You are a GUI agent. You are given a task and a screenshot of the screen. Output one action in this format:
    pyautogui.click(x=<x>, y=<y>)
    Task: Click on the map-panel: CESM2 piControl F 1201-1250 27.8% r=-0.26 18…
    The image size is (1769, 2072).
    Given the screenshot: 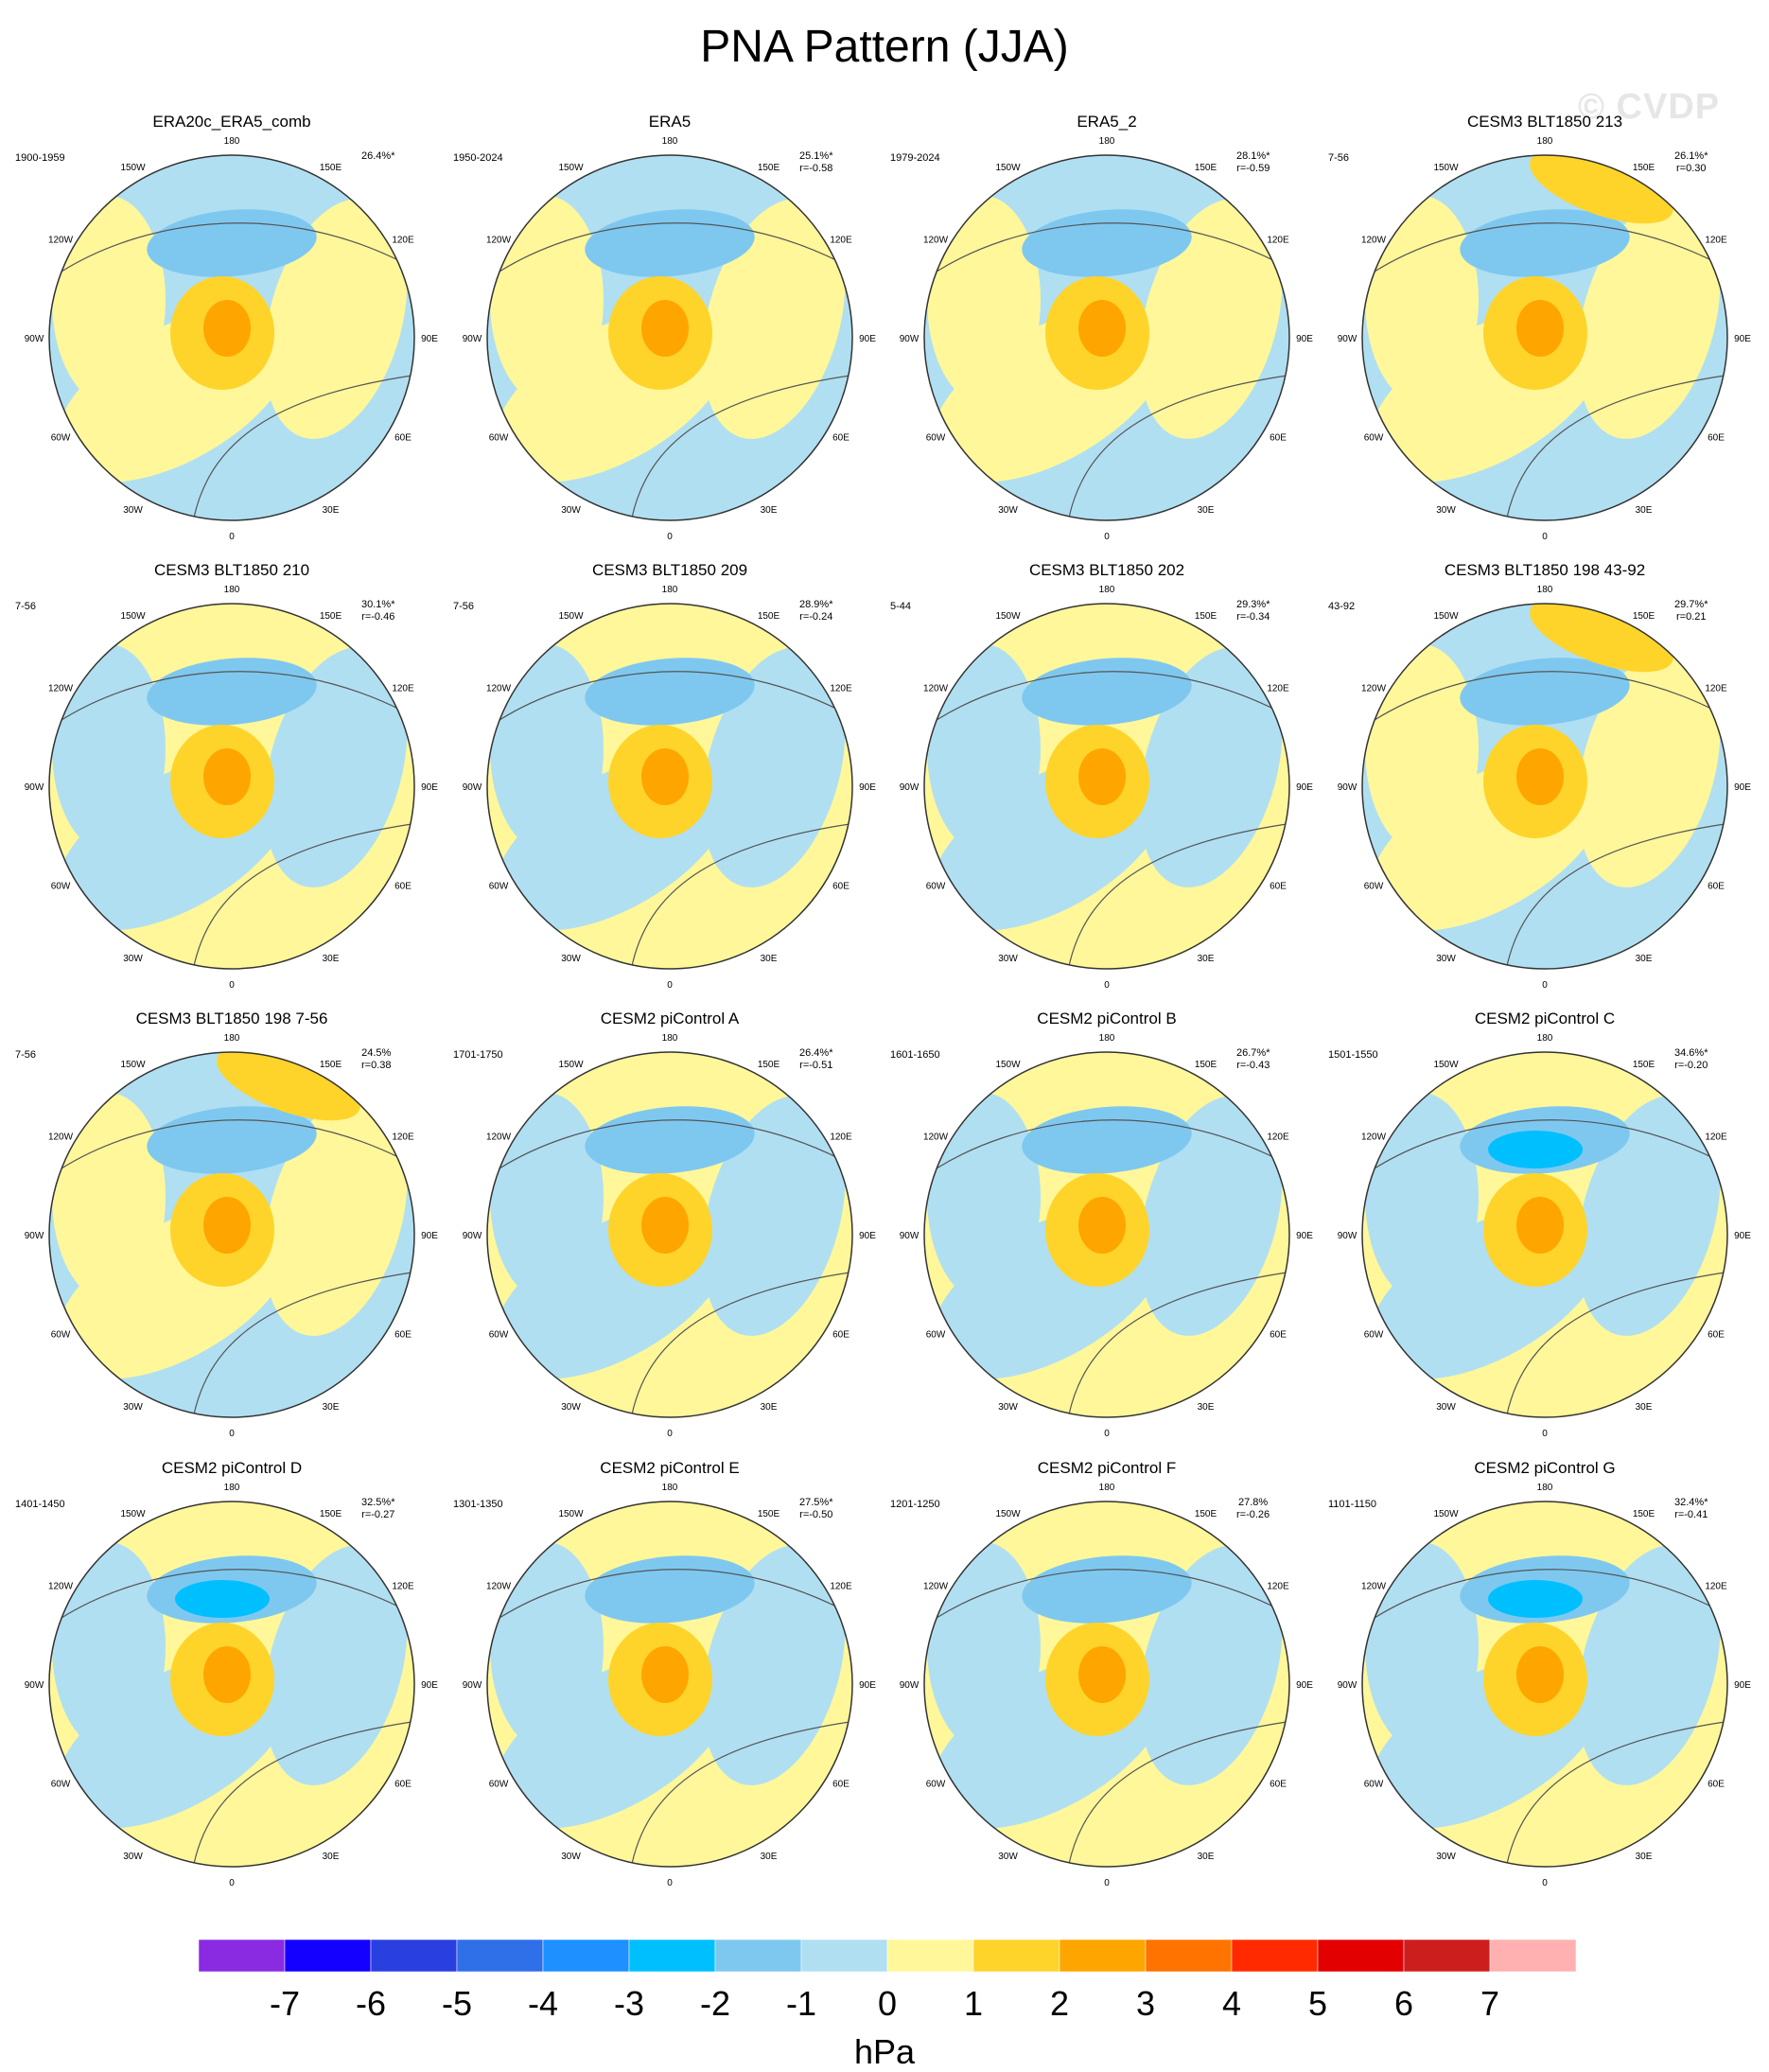 What is the action you would take?
    pyautogui.click(x=1106, y=1681)
    